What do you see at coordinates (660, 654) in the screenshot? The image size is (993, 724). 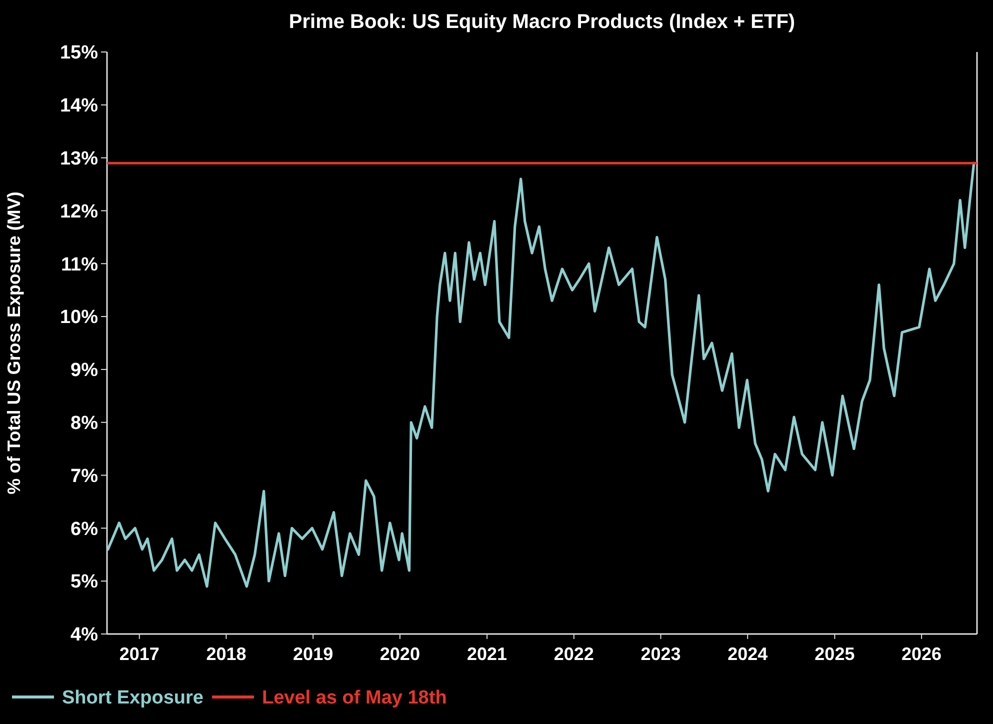 I see `x-tick-label: 2023` at bounding box center [660, 654].